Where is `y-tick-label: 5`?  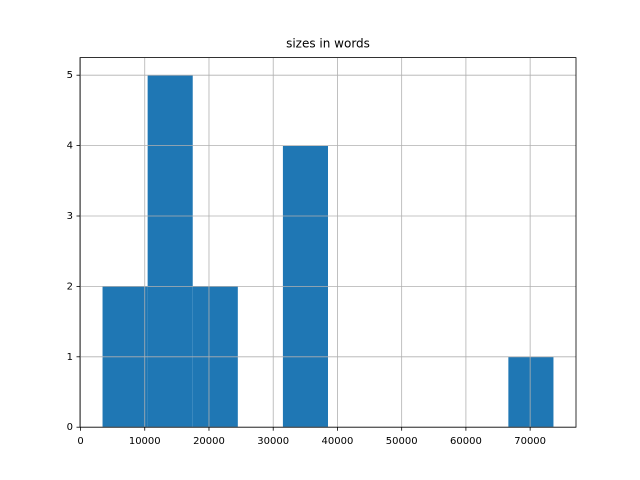 y-tick-label: 5 is located at coordinates (70, 75).